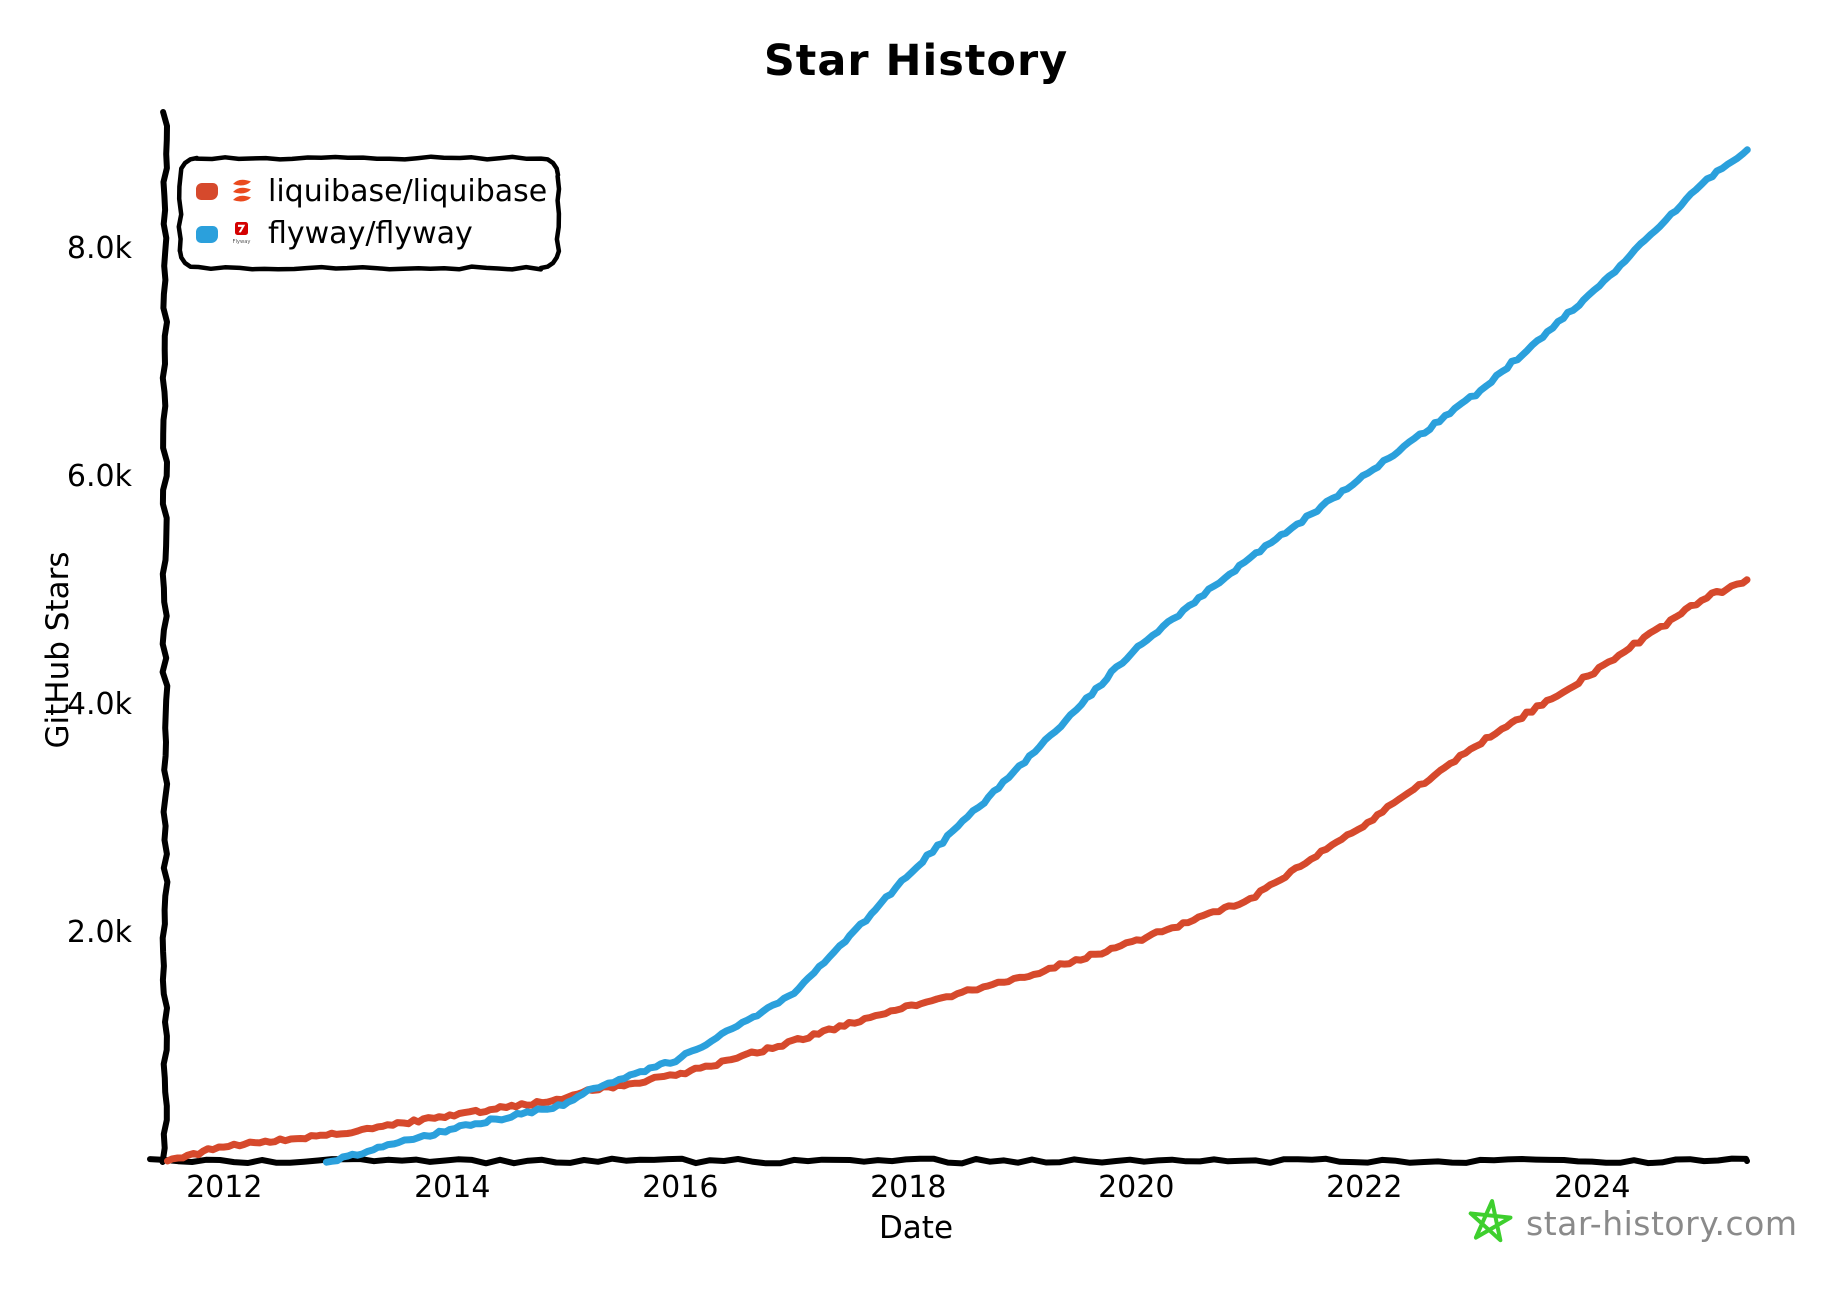 This screenshot has width=1832, height=1308. Describe the element at coordinates (1490, 1223) in the screenshot. I see `star-history-star-icon` at that location.